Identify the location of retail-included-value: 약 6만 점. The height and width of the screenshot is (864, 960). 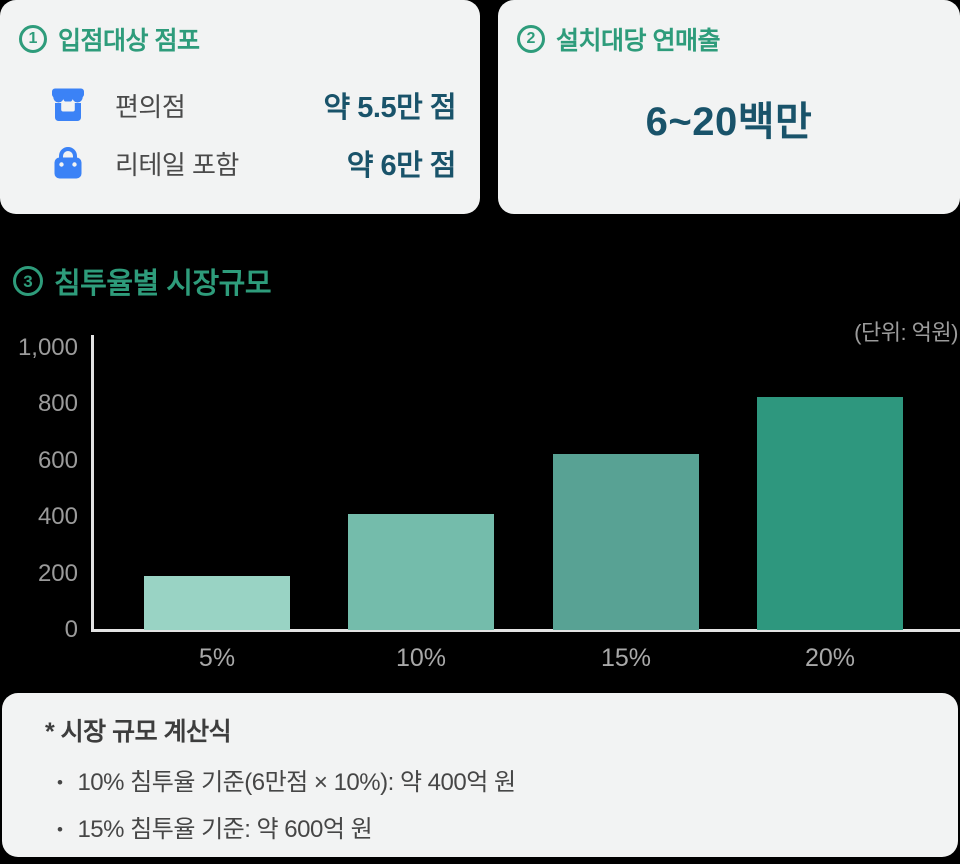
(401, 166).